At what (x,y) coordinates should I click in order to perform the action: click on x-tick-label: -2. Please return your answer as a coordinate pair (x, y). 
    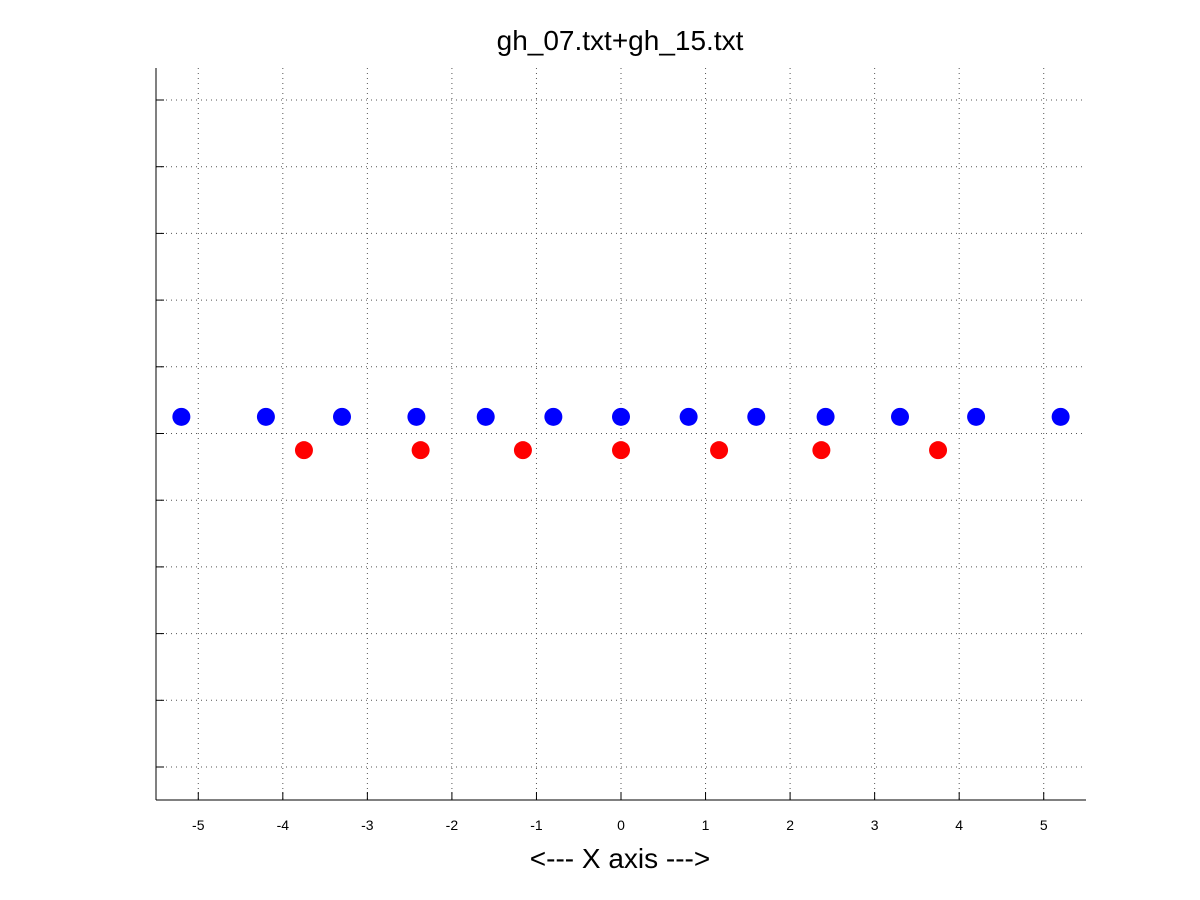
    Looking at the image, I should click on (452, 825).